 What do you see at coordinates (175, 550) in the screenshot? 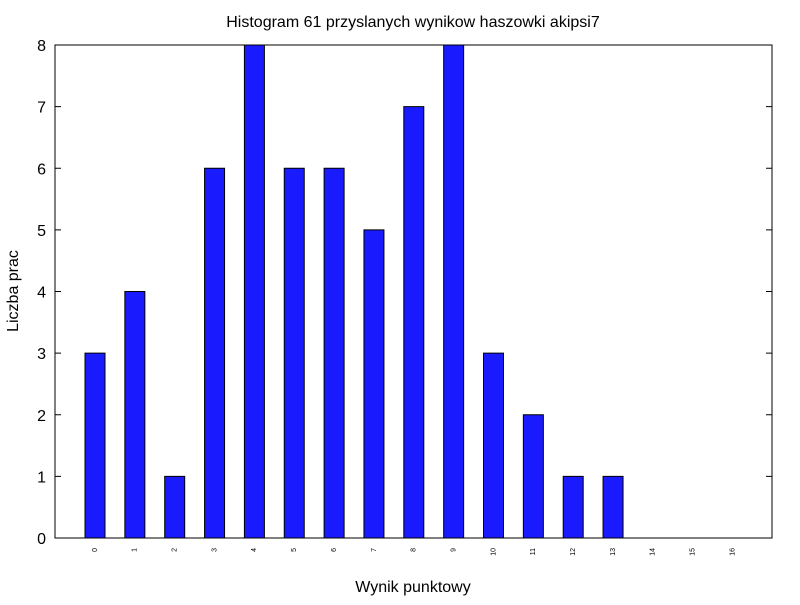
I see `x-tick-label-2: 2` at bounding box center [175, 550].